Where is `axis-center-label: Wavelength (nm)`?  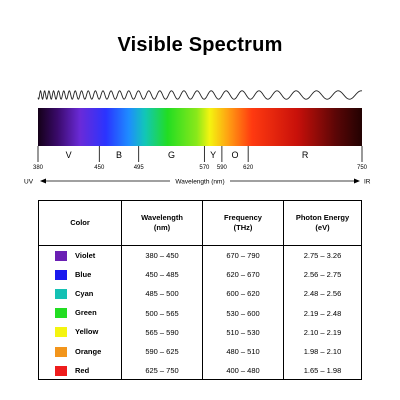
axis-center-label: Wavelength (nm) is located at coordinates (199, 182).